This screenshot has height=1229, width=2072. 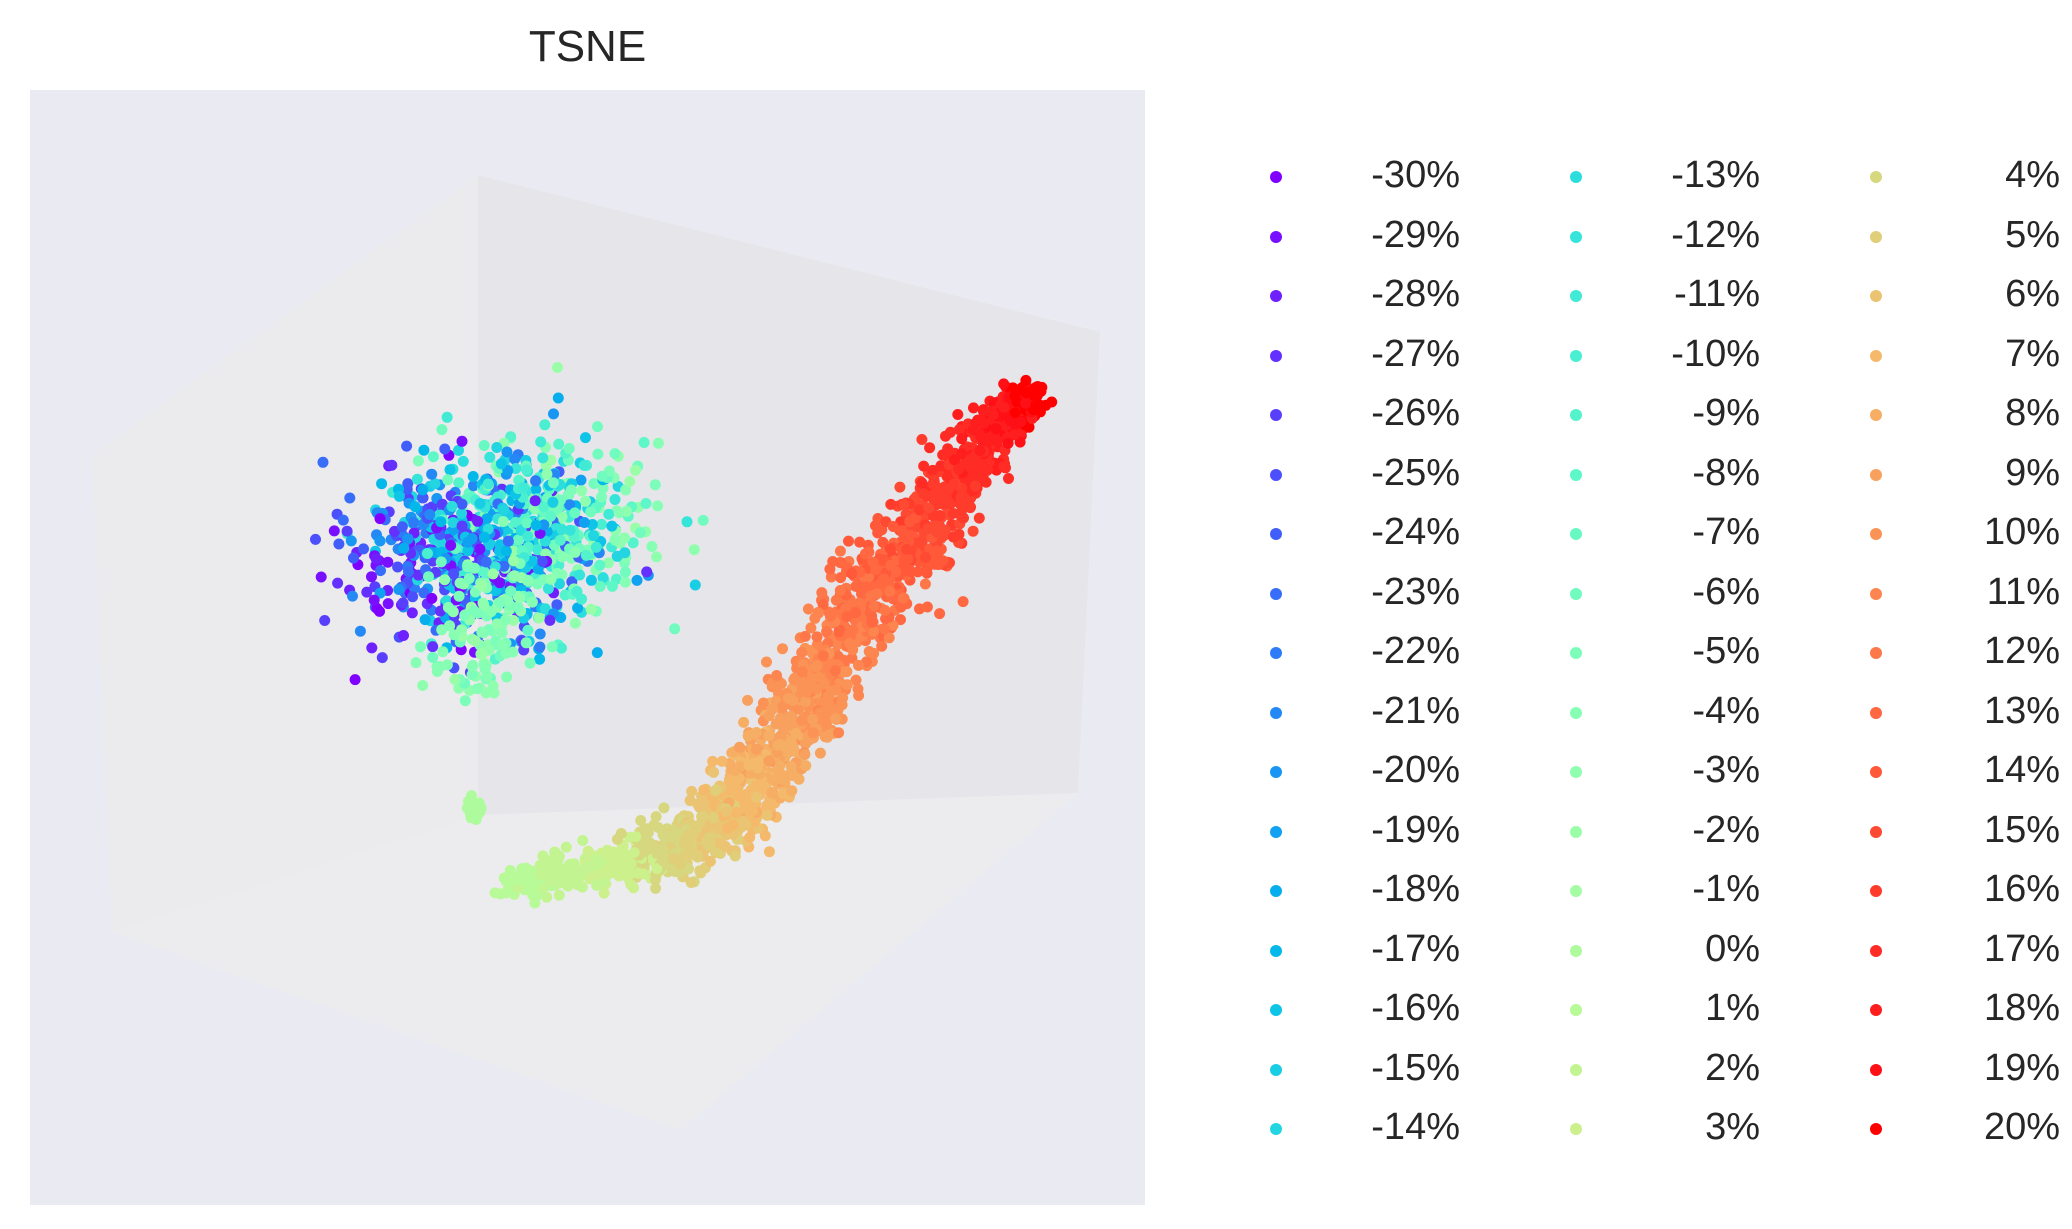 What do you see at coordinates (2032, 175) in the screenshot?
I see `legend-label: 4%` at bounding box center [2032, 175].